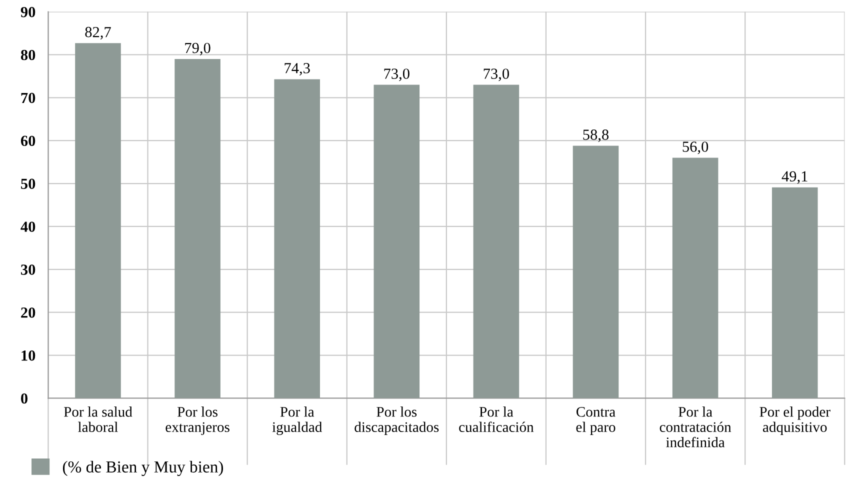 Image resolution: width=861 pixels, height=491 pixels. What do you see at coordinates (795, 421) in the screenshot?
I see `x-tick-label: Por el poder adquisitivo` at bounding box center [795, 421].